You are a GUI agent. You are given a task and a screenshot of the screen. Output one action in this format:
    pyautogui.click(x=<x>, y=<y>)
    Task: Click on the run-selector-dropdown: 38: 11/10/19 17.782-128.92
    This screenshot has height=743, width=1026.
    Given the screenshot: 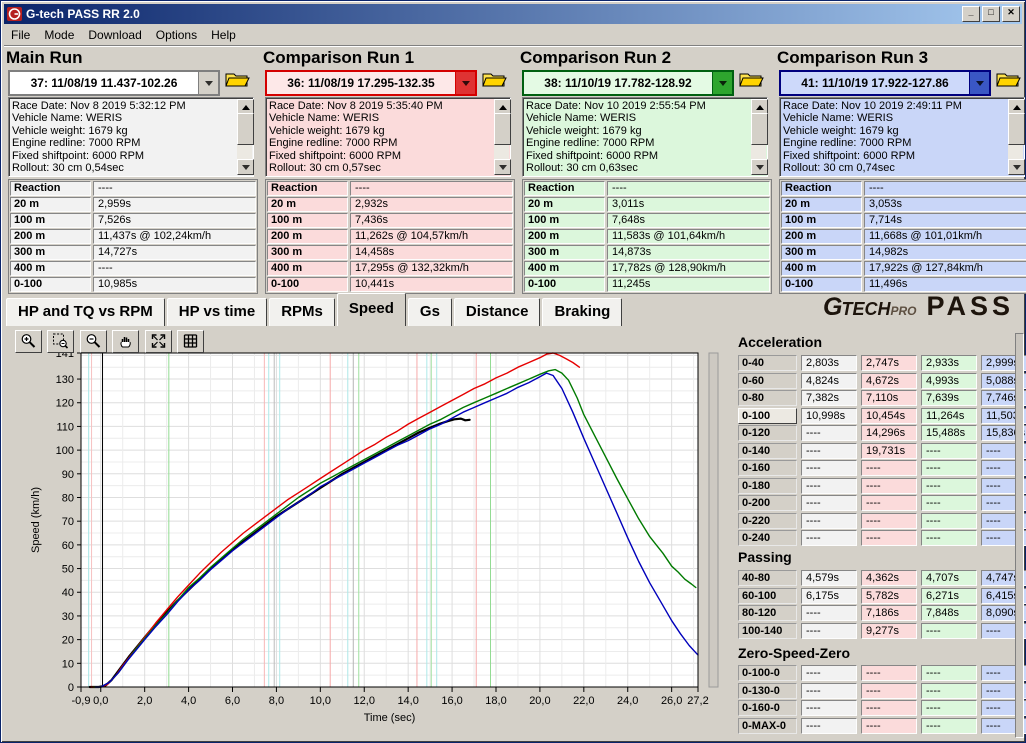 What is the action you would take?
    pyautogui.click(x=628, y=83)
    